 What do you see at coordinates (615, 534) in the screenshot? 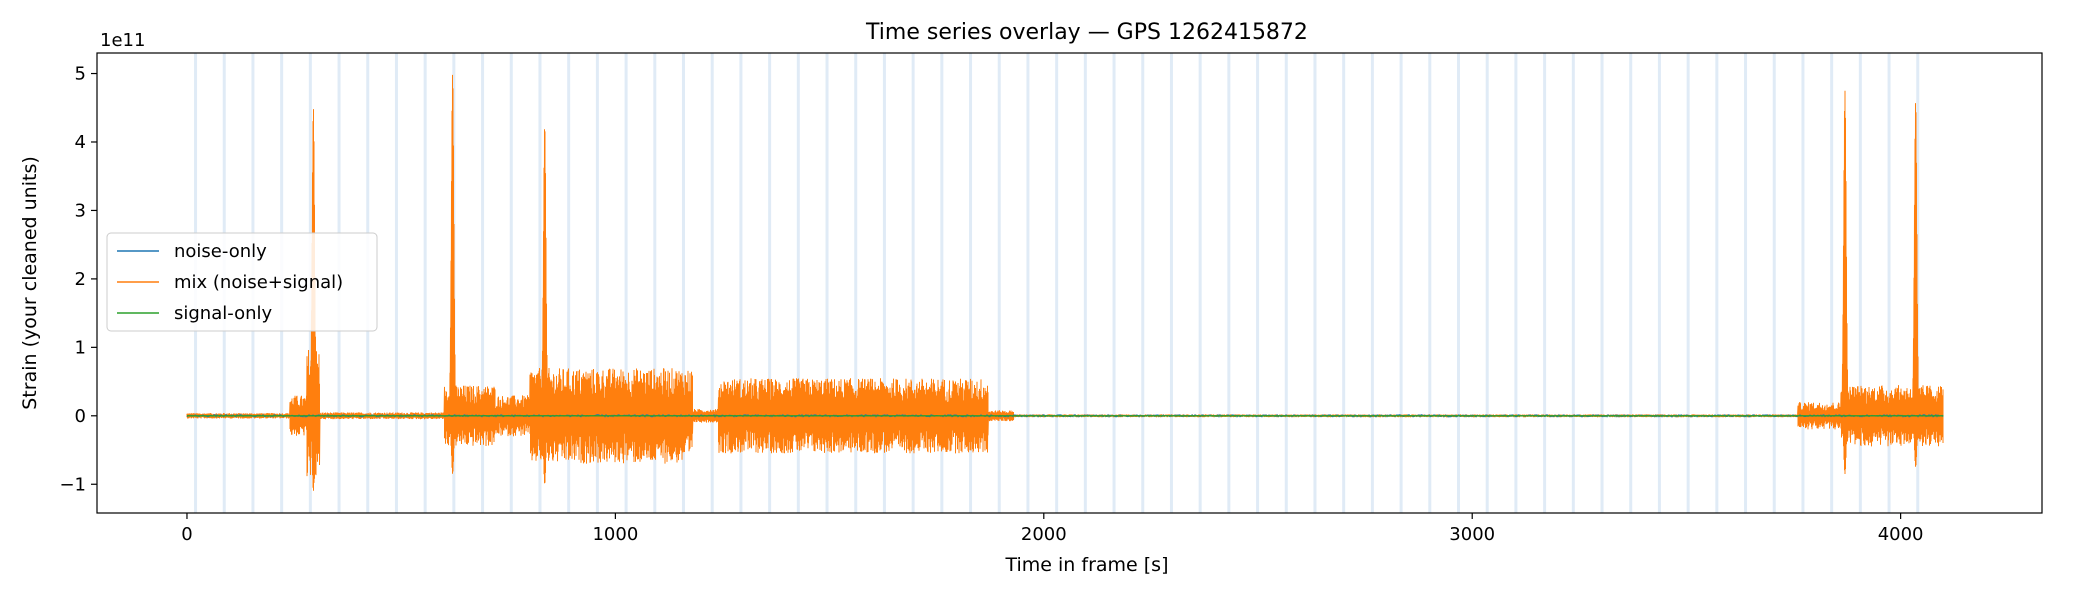
I see `x-tick-label: 1000` at bounding box center [615, 534].